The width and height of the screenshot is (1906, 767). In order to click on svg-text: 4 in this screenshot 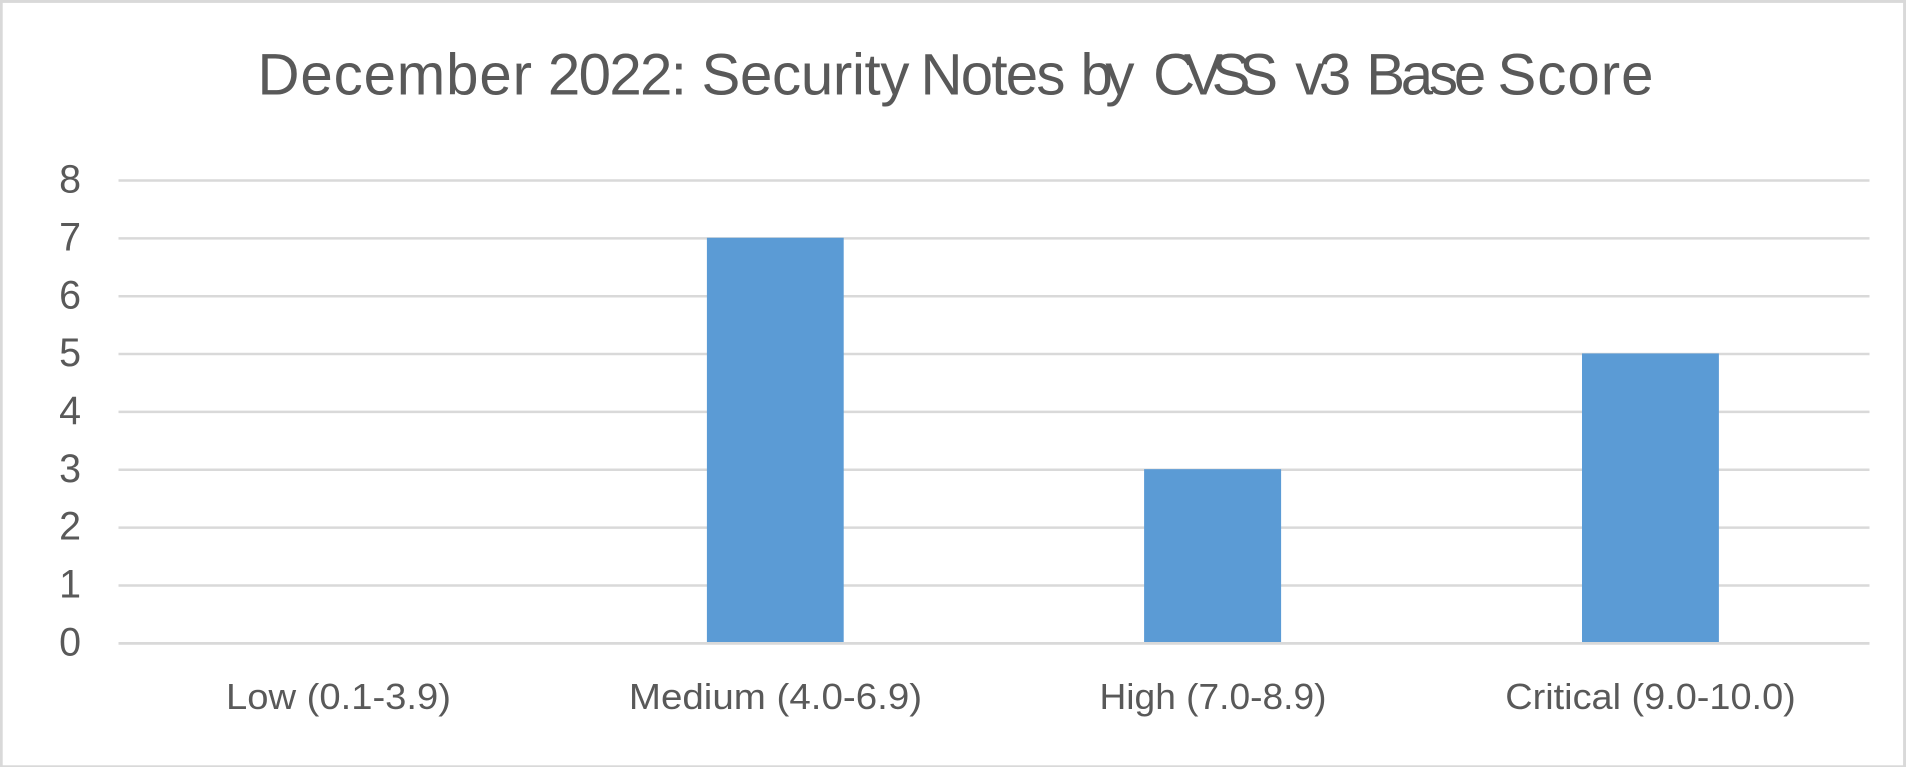, I will do `click(70, 411)`.